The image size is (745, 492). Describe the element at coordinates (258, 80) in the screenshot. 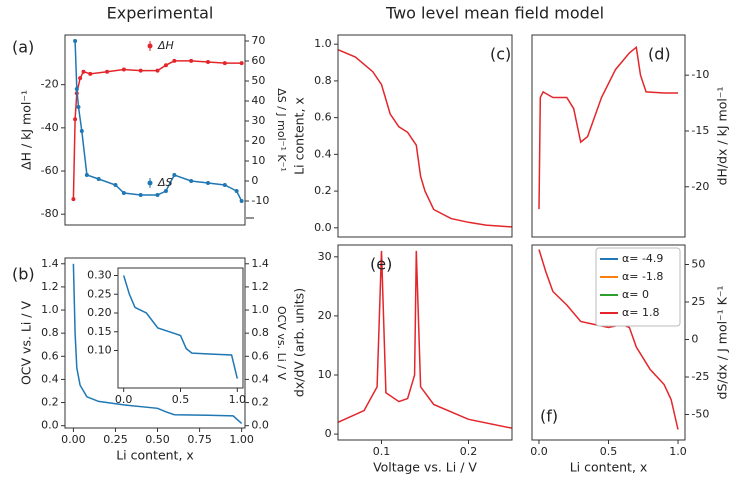

I see `y-tick-label: 50` at that location.